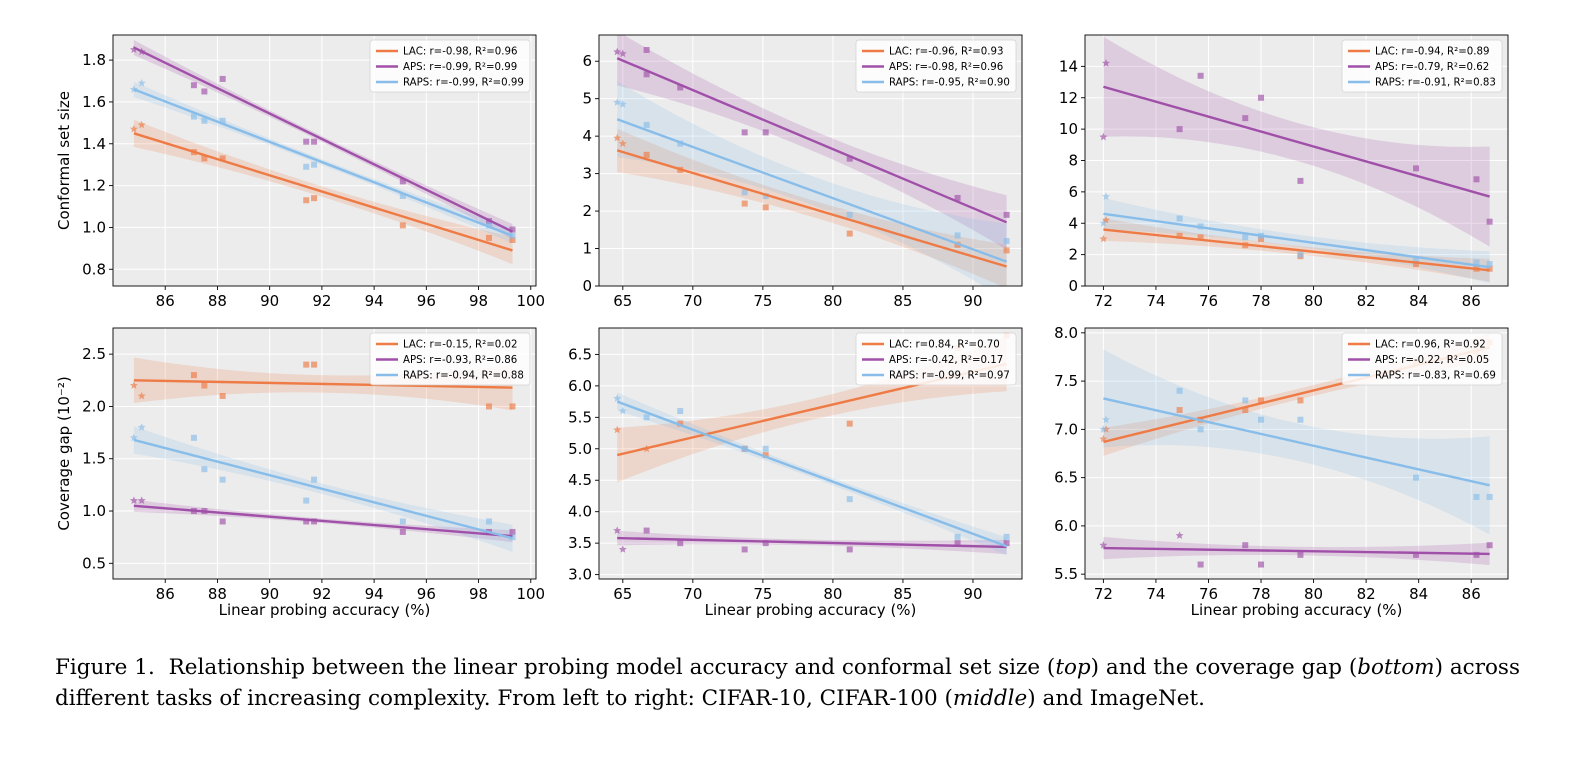 The width and height of the screenshot is (1593, 759). Describe the element at coordinates (1296, 160) in the screenshot. I see `plot-area` at that location.